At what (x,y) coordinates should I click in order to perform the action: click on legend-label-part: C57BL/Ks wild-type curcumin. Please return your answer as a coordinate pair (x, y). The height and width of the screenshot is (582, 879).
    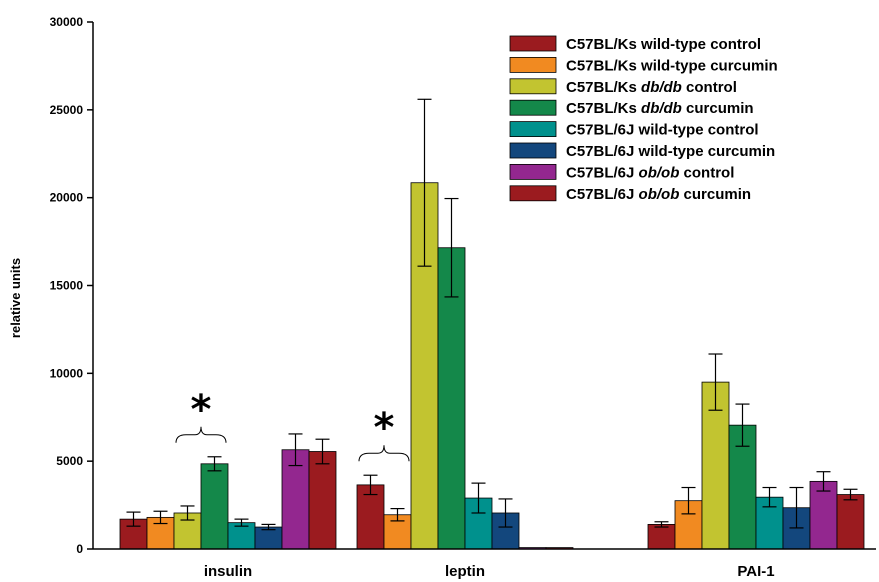
    Looking at the image, I should click on (672, 65).